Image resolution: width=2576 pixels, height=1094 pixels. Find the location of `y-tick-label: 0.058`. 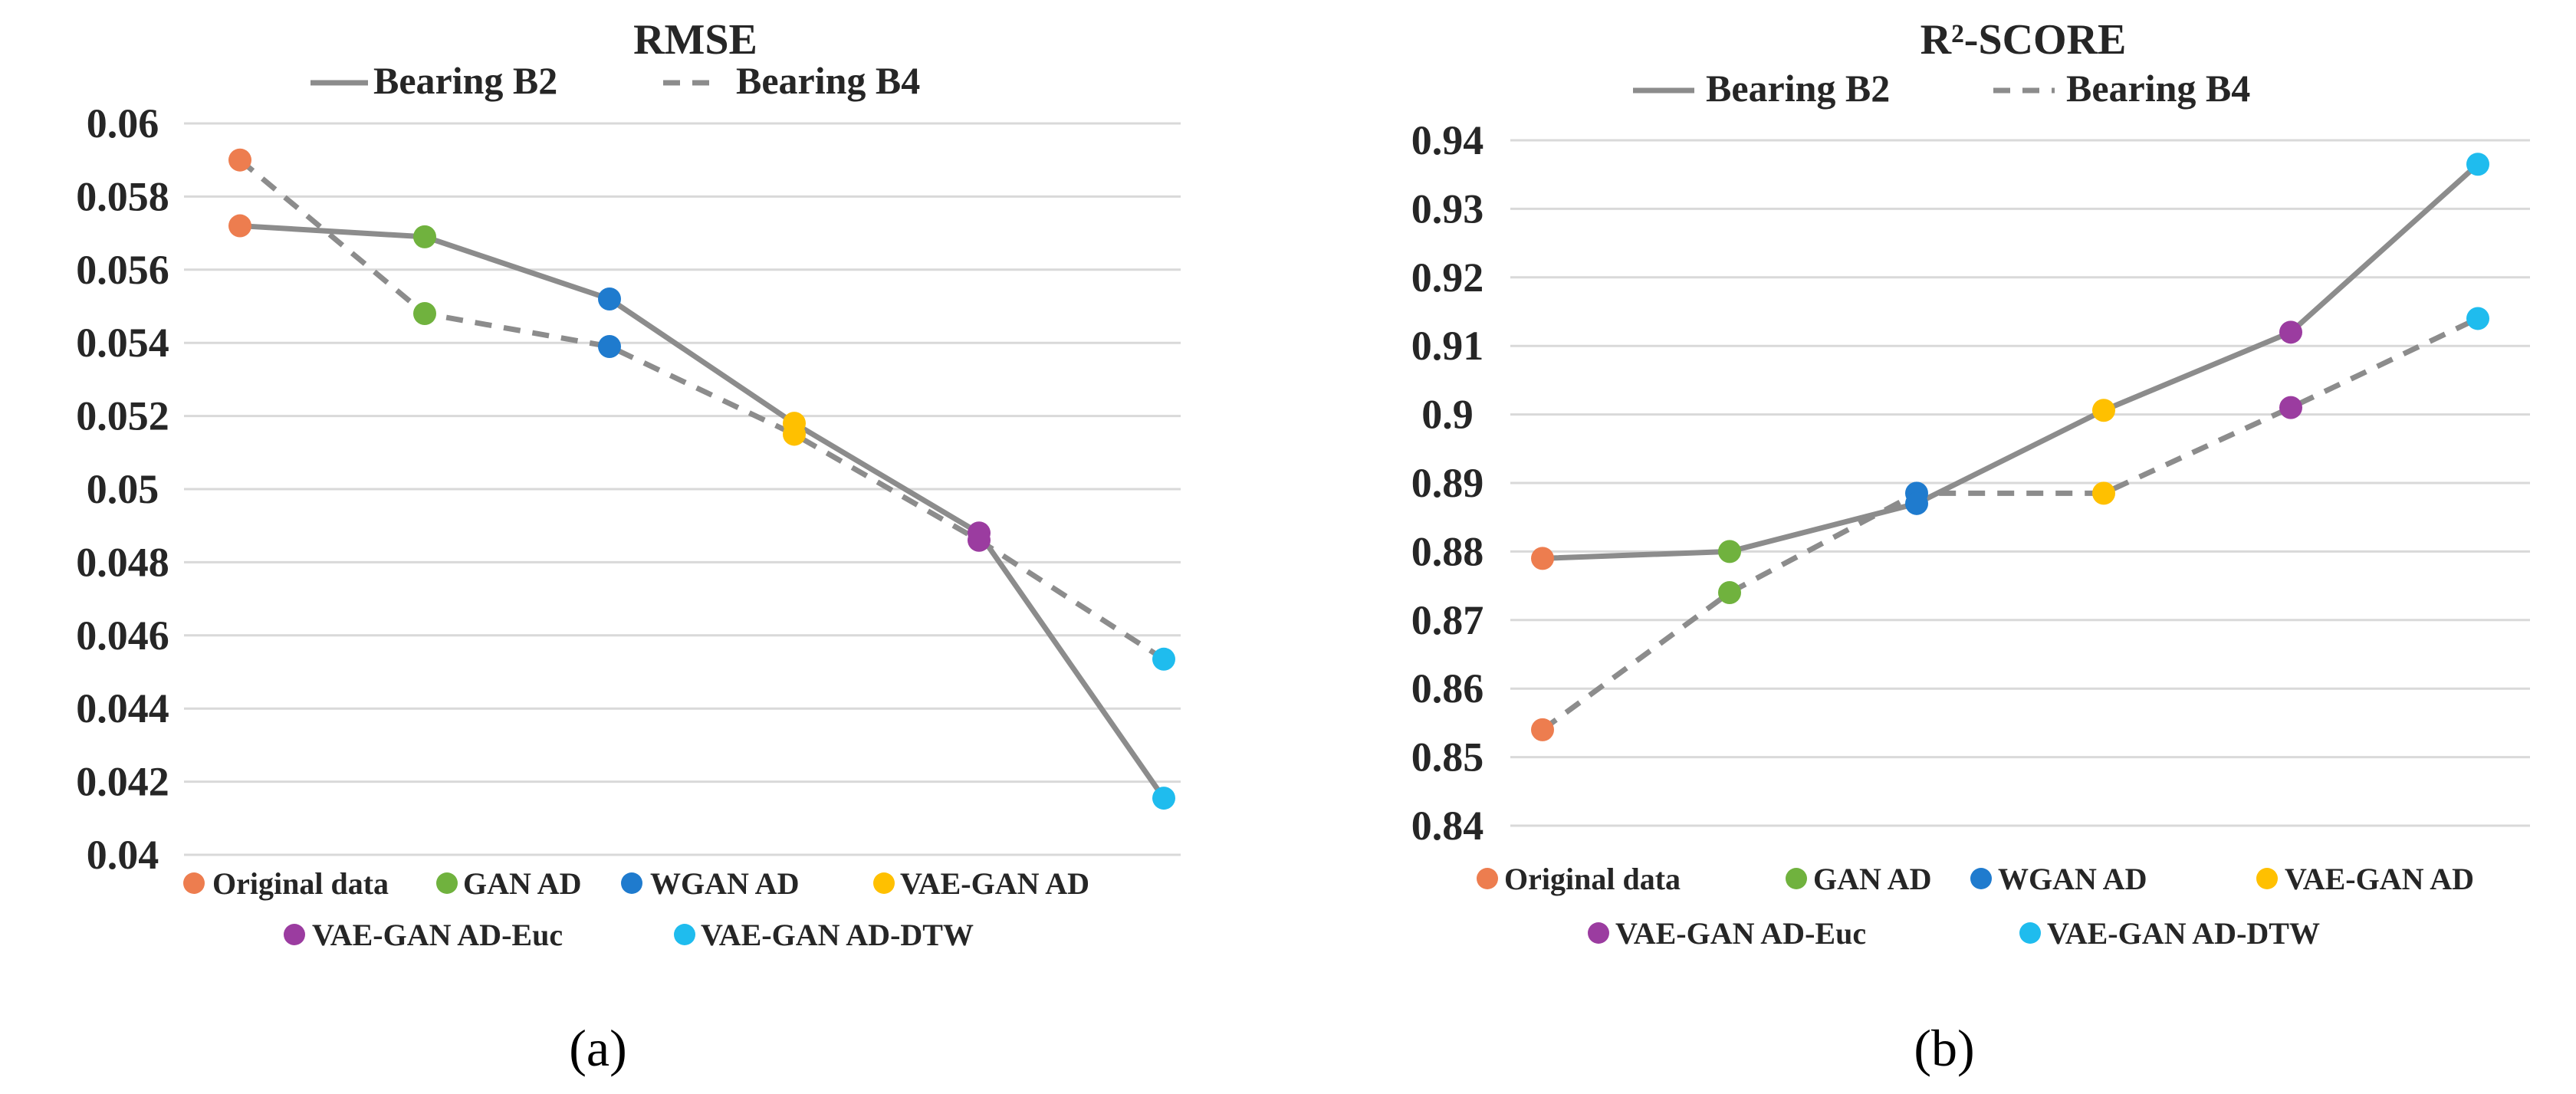

y-tick-label: 0.058 is located at coordinates (123, 196).